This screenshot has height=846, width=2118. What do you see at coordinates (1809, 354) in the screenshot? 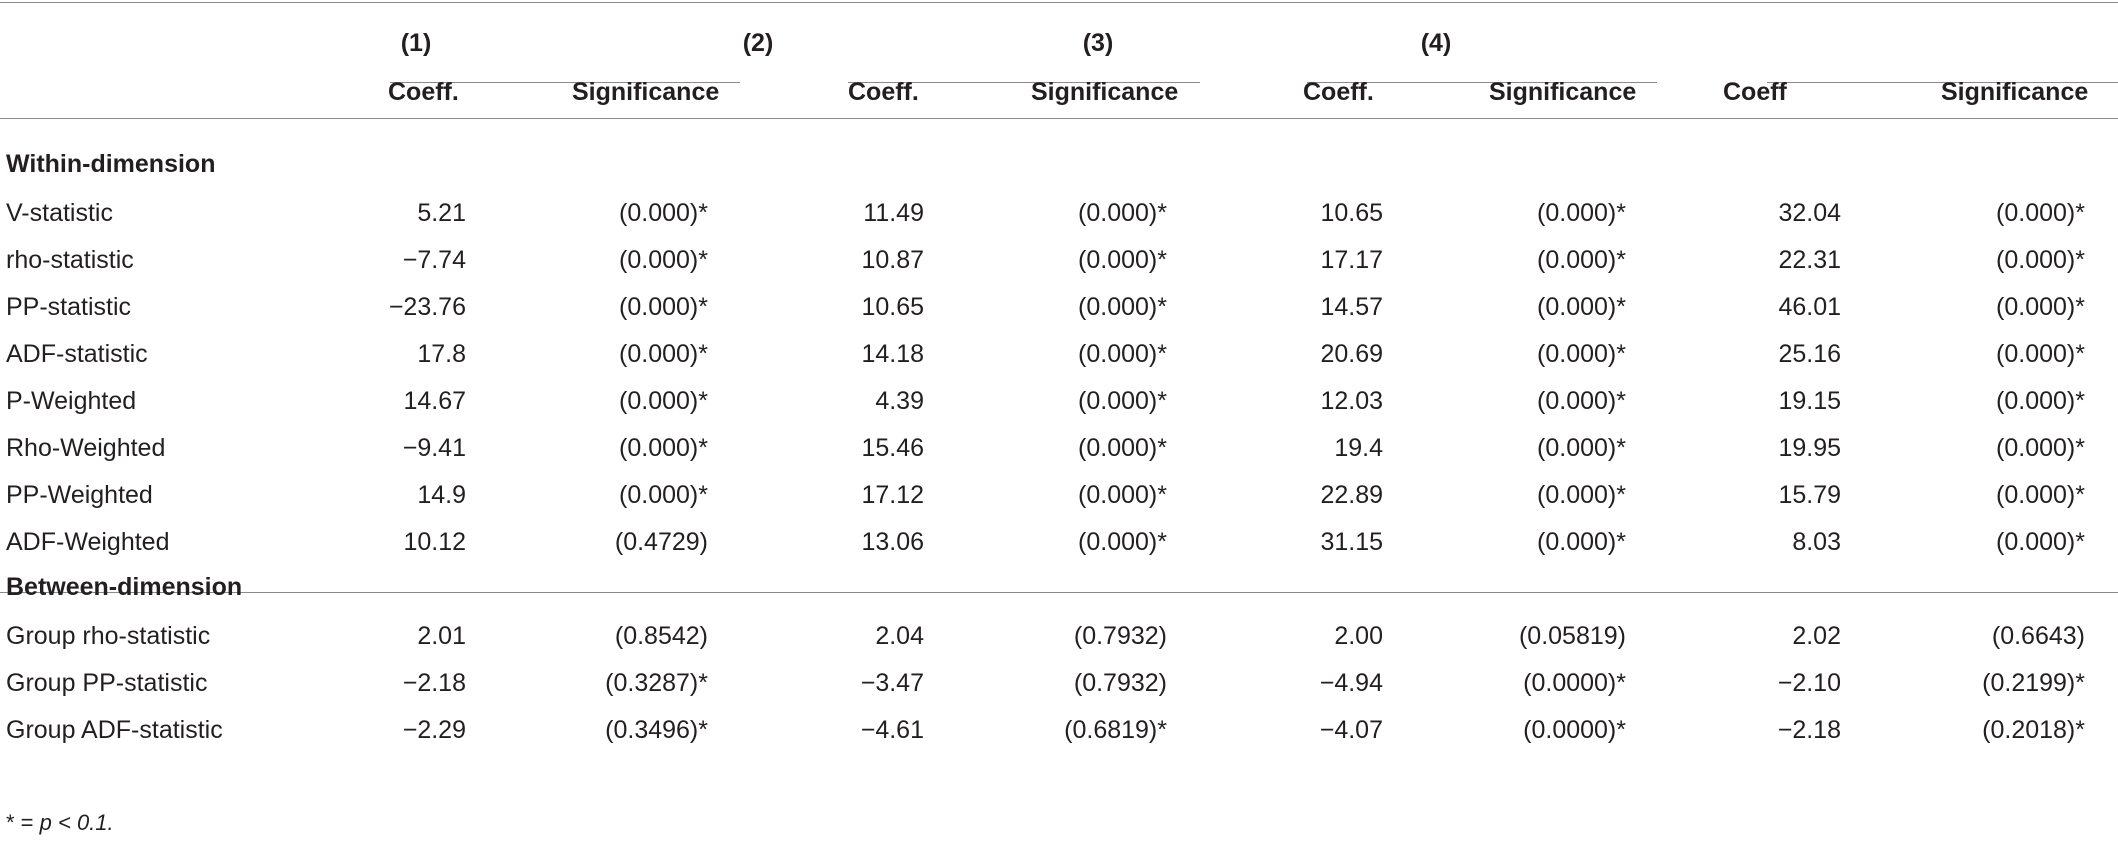
I see `coeff-cell: 25.16` at bounding box center [1809, 354].